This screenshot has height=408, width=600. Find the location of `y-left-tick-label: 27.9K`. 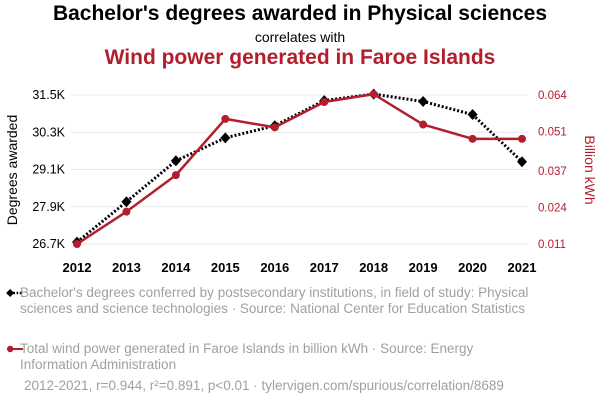

y-left-tick-label: 27.9K is located at coordinates (48, 207).